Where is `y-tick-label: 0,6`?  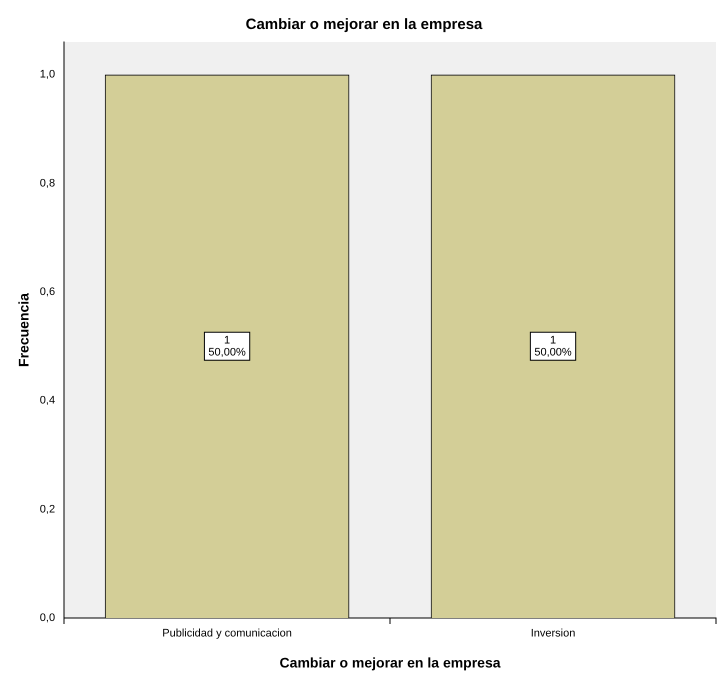
y-tick-label: 0,6 is located at coordinates (48, 292).